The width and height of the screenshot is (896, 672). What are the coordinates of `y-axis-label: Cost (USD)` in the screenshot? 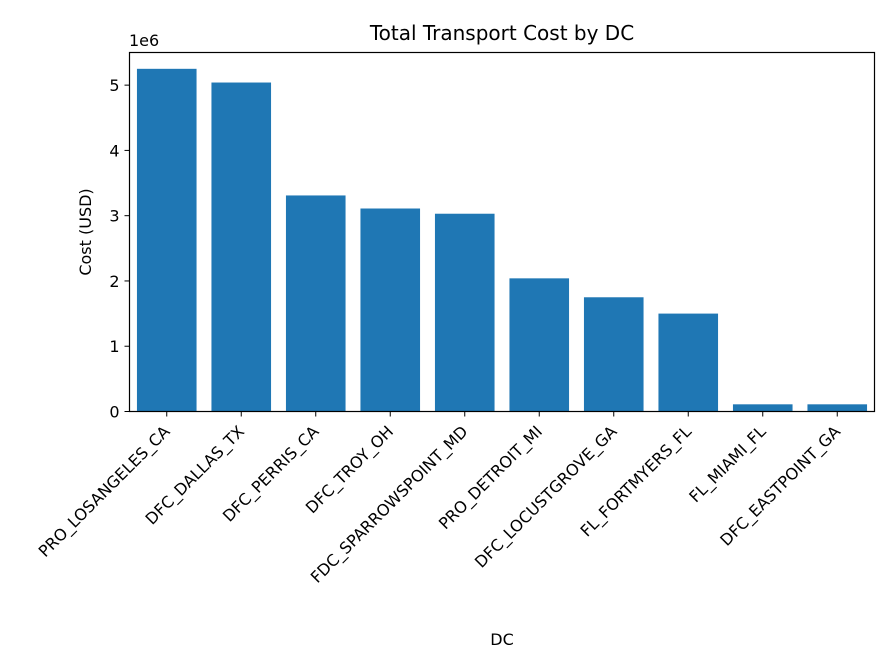 It's located at (85, 231).